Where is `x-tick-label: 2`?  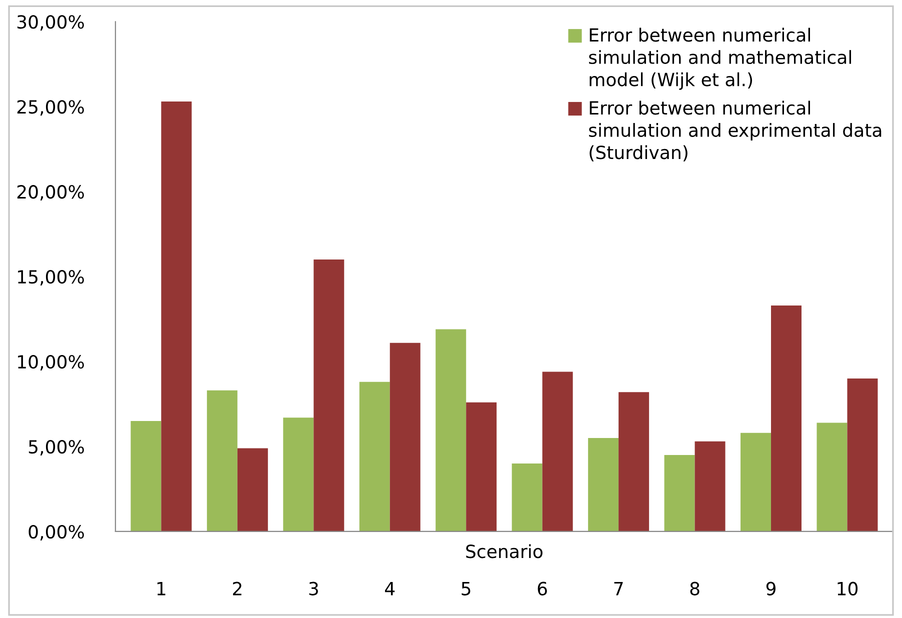
x-tick-label: 2 is located at coordinates (237, 589).